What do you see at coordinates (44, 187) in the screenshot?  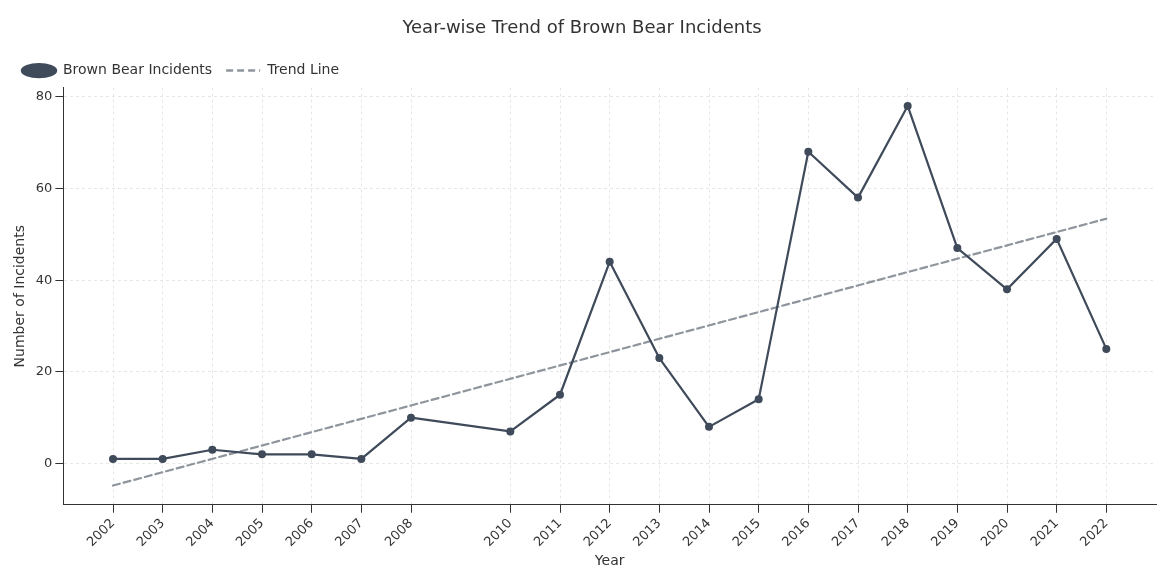 I see `y-tick-label: 60` at bounding box center [44, 187].